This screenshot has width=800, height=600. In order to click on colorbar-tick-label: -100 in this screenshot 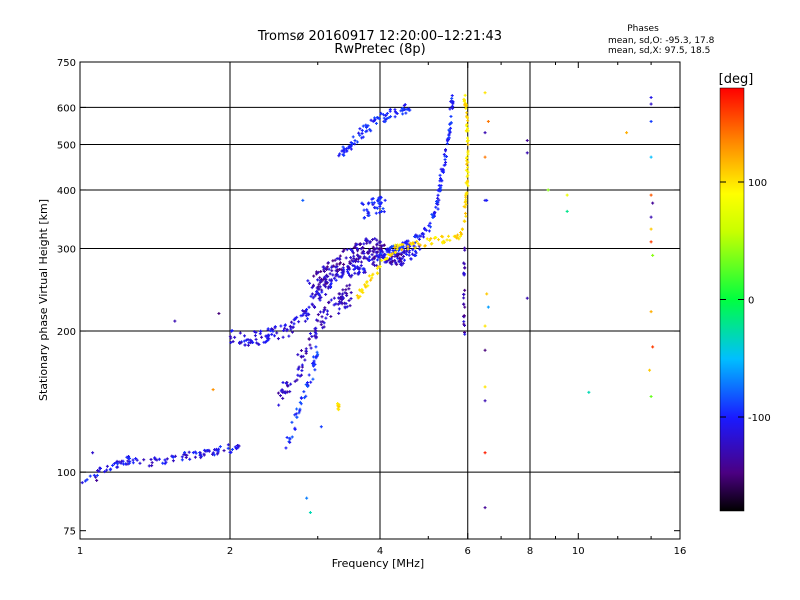, I will do `click(759, 418)`.